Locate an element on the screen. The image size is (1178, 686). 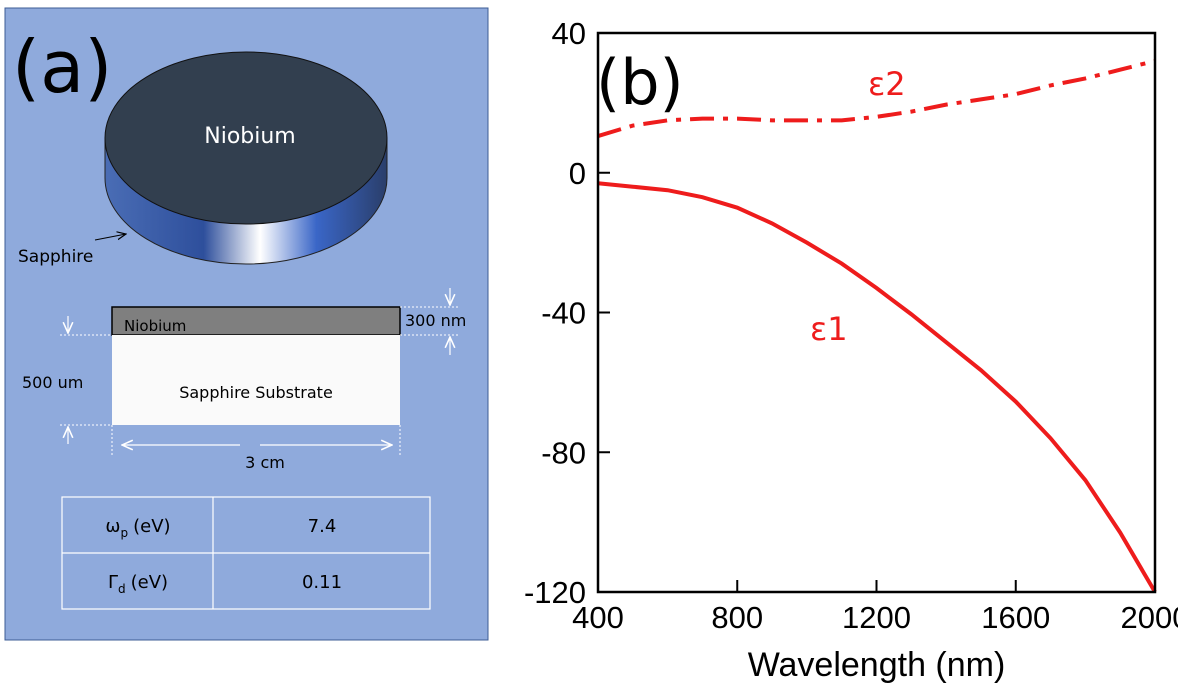
dimension-lines is located at coordinates (260, 380).